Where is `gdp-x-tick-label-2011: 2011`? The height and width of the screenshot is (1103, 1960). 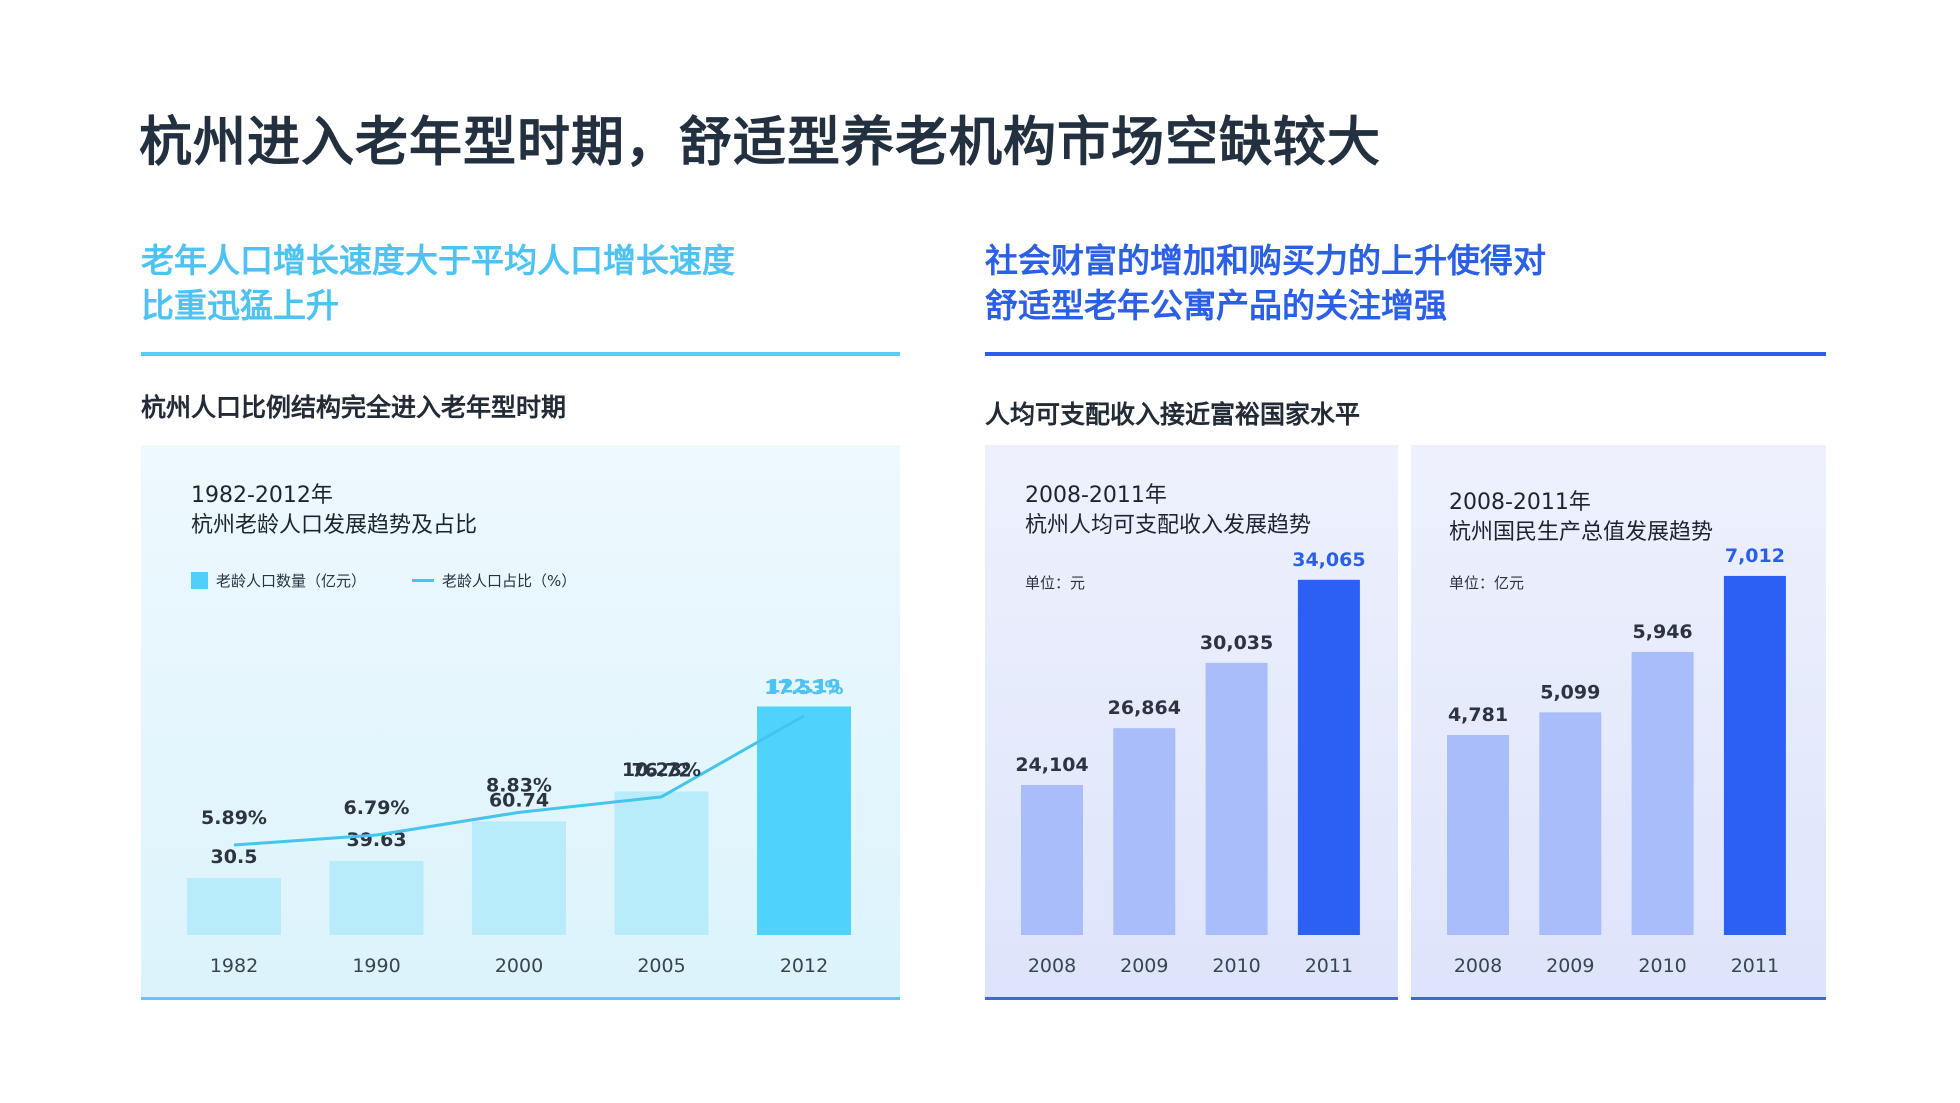 gdp-x-tick-label-2011: 2011 is located at coordinates (1755, 966).